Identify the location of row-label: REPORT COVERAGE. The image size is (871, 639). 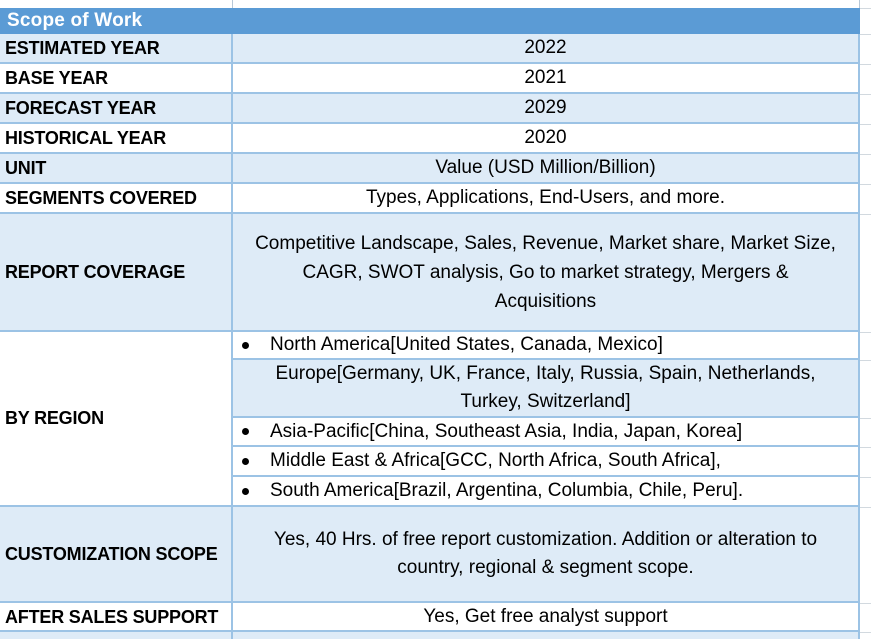
(116, 272).